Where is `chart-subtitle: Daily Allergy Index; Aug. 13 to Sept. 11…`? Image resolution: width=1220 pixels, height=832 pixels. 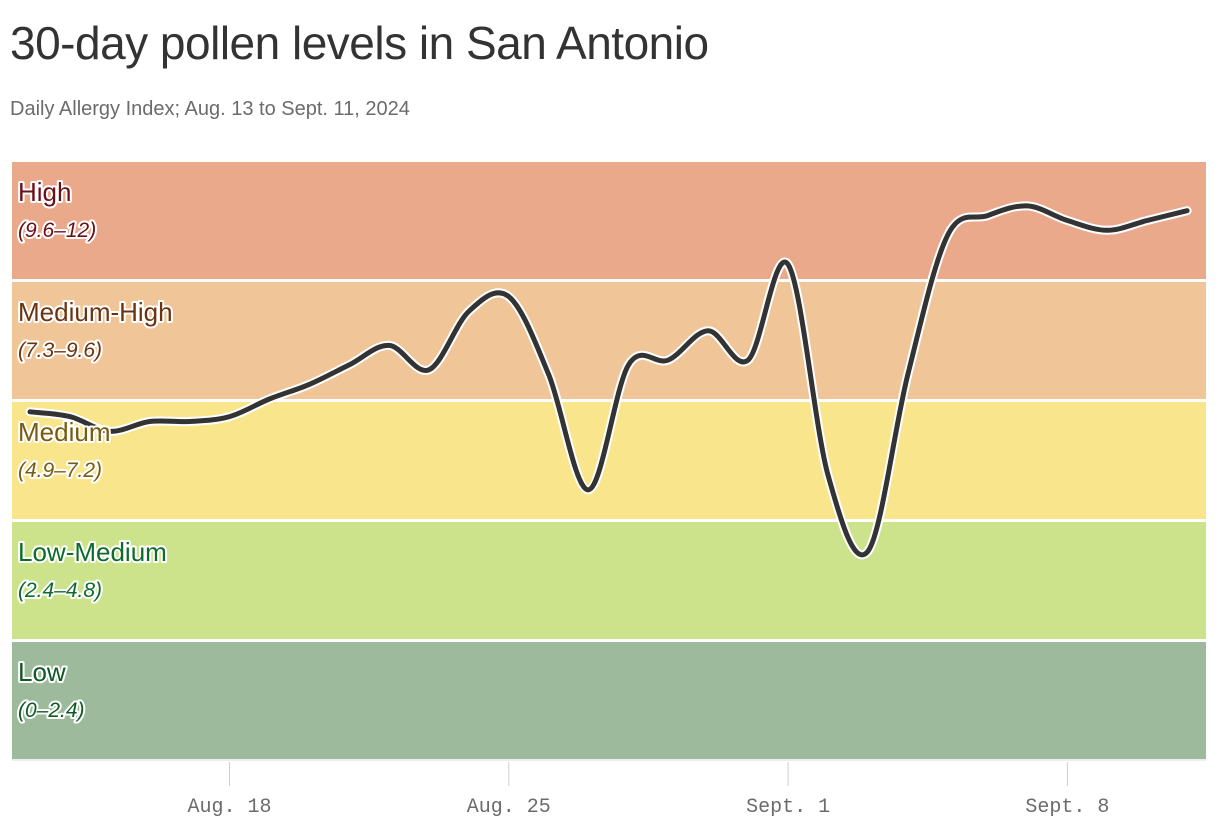
chart-subtitle: Daily Allergy Index; Aug. 13 to Sept. 11… is located at coordinates (210, 109).